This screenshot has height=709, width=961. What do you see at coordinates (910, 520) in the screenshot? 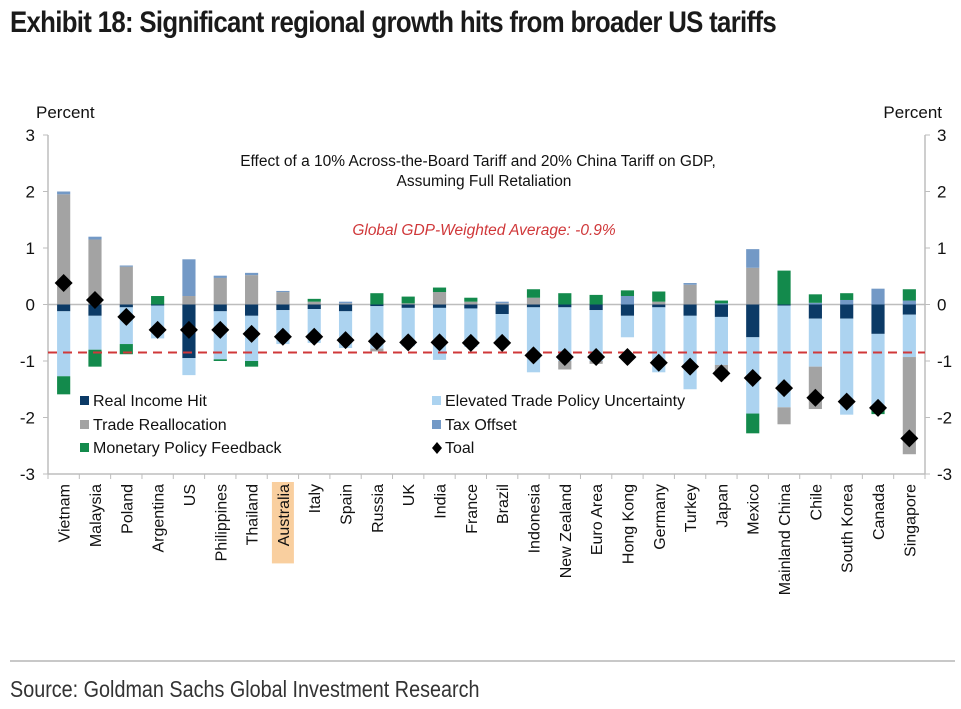
I see `x-tick-label: Singapore` at bounding box center [910, 520].